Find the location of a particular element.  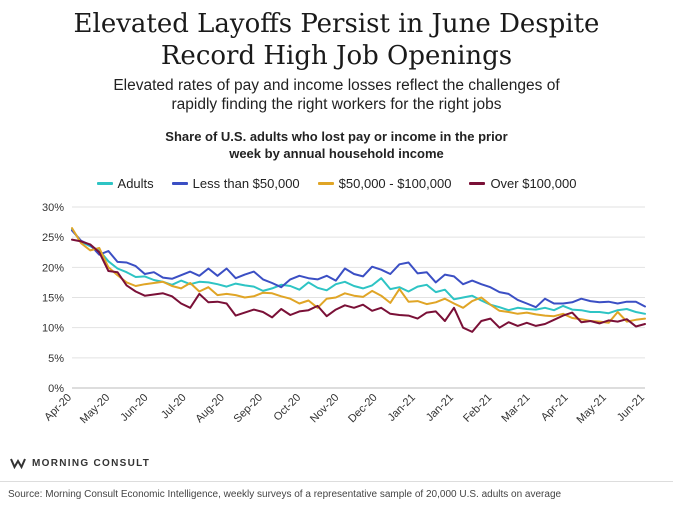

chart-title-line-2: week by annual household income is located at coordinates (336, 153).